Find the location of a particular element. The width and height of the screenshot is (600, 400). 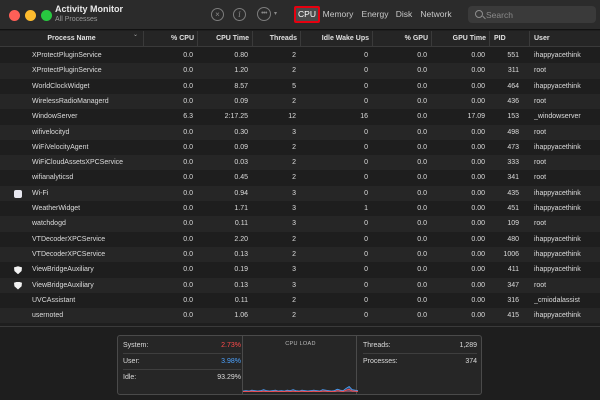

cpu-time-cell: 8.57 is located at coordinates (241, 86).